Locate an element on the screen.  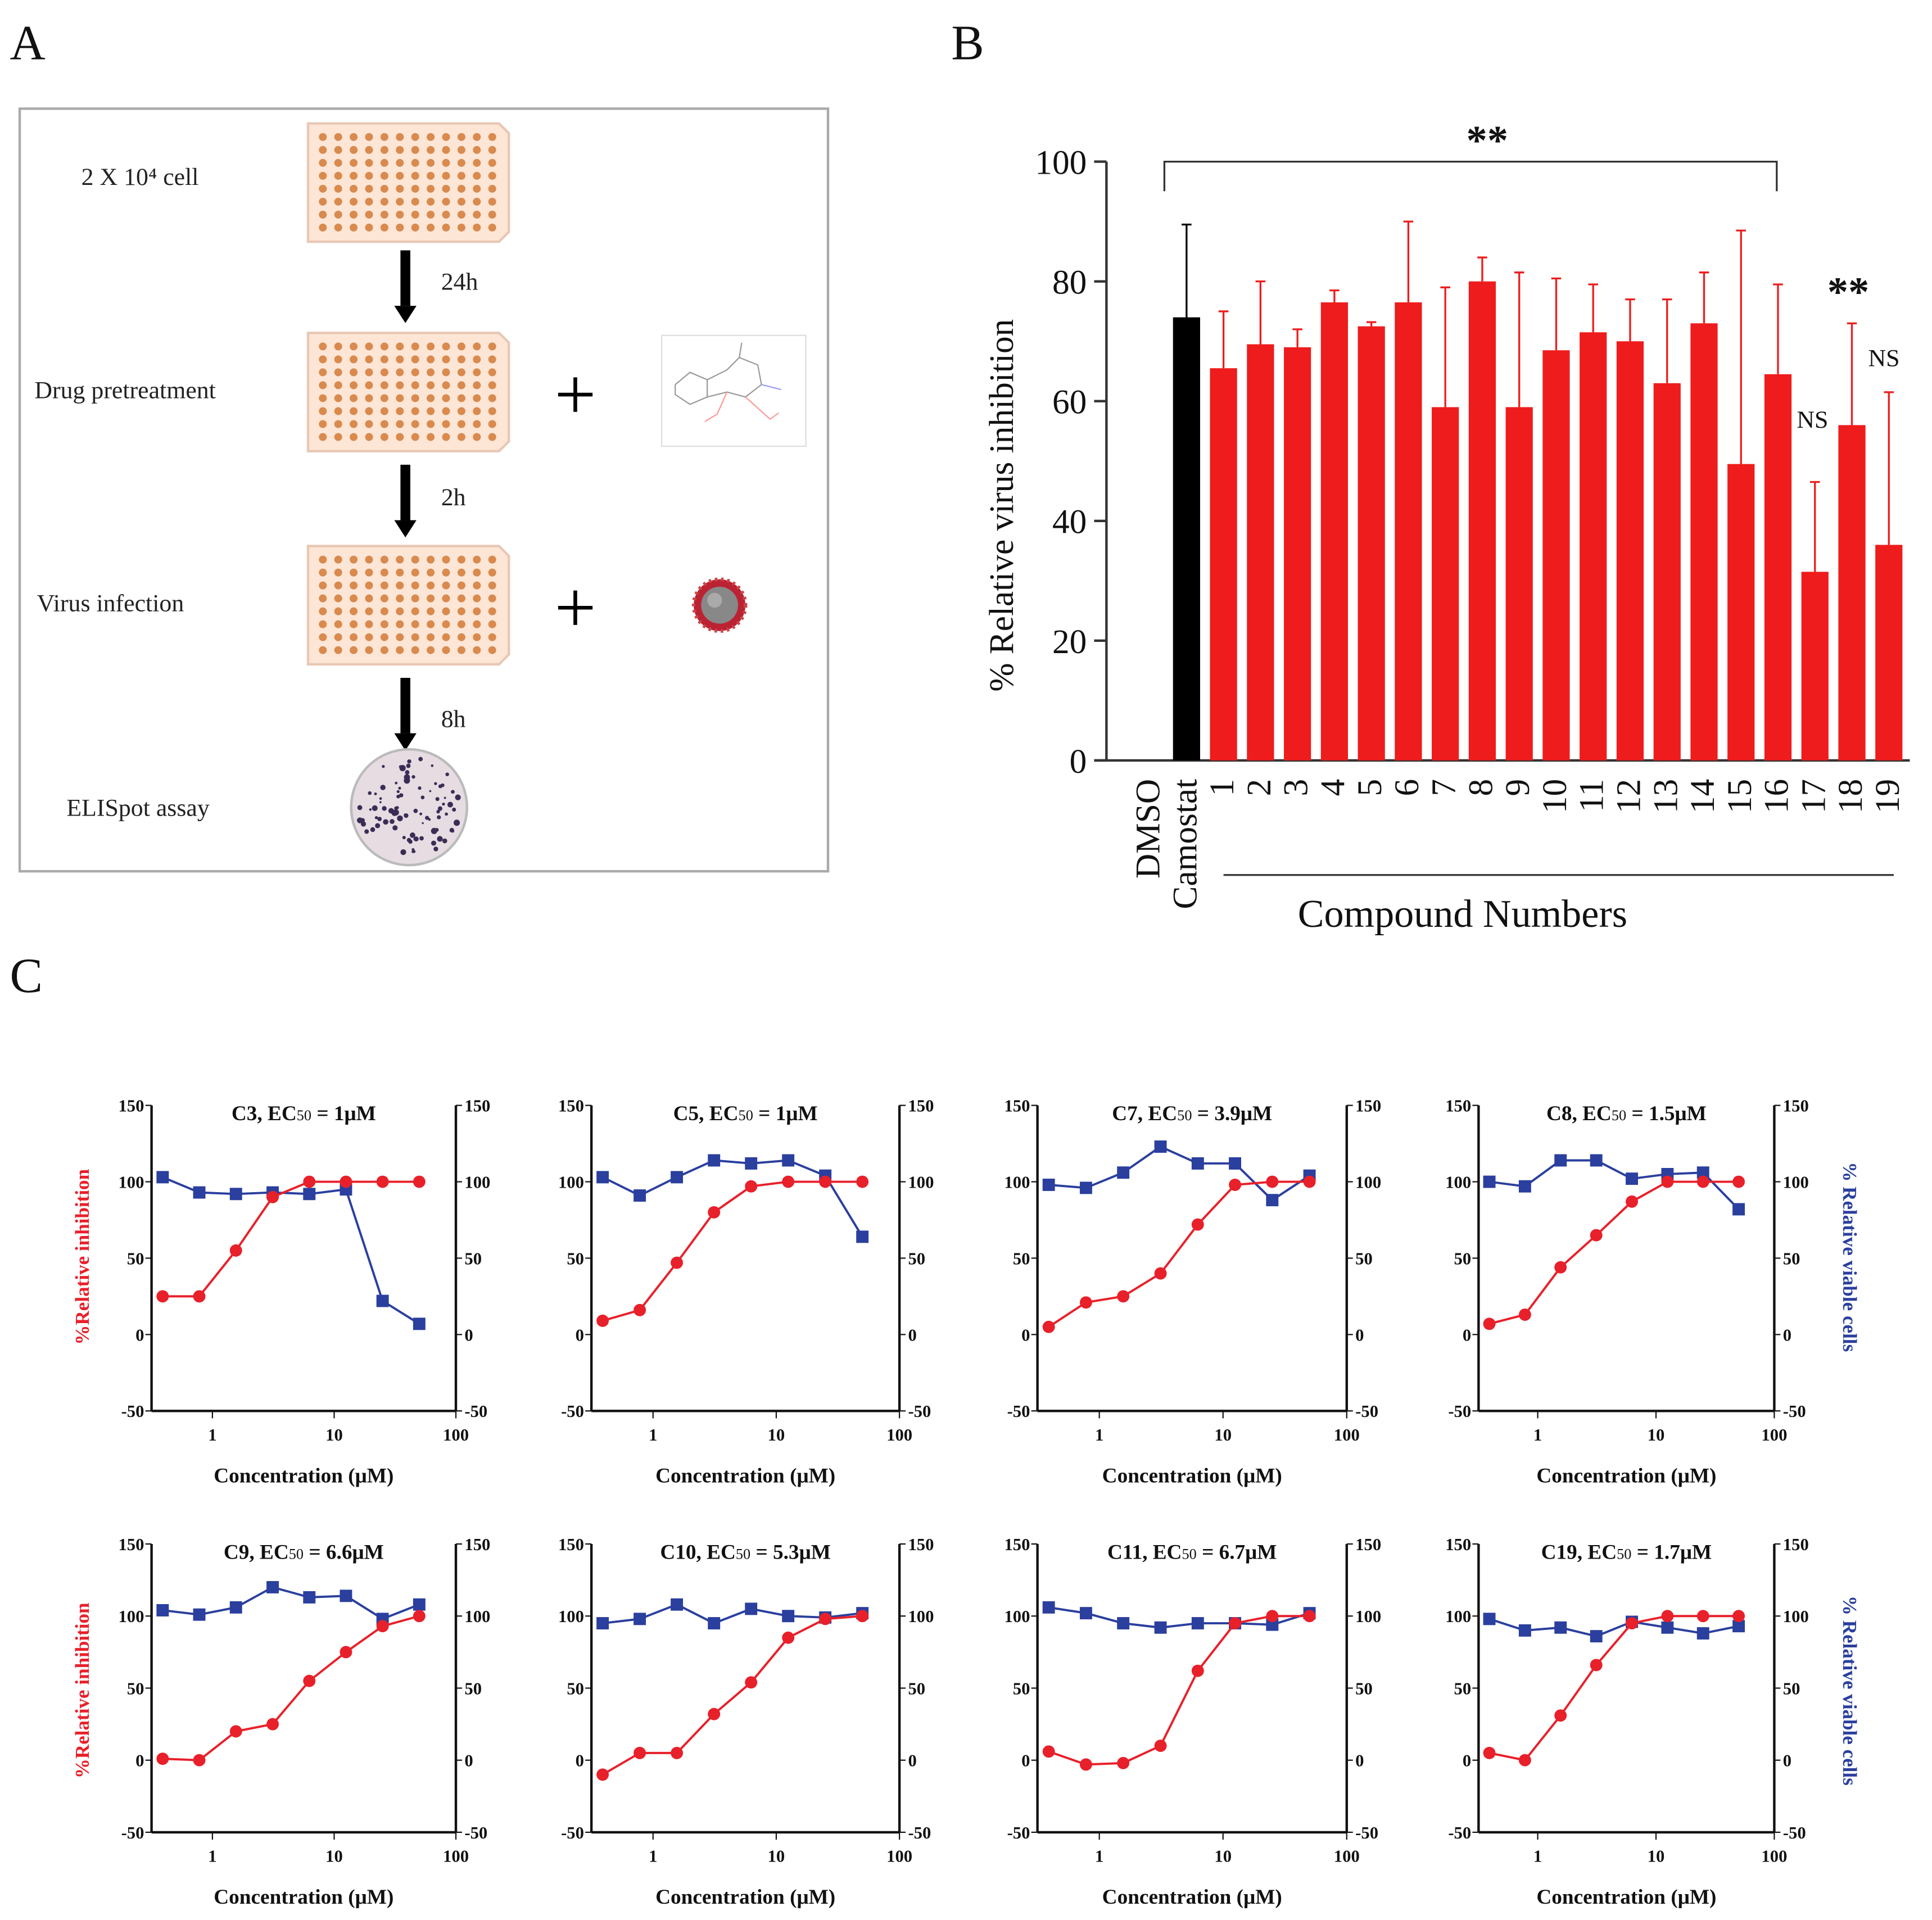
x-tick-label: 6 is located at coordinates (1407, 787).